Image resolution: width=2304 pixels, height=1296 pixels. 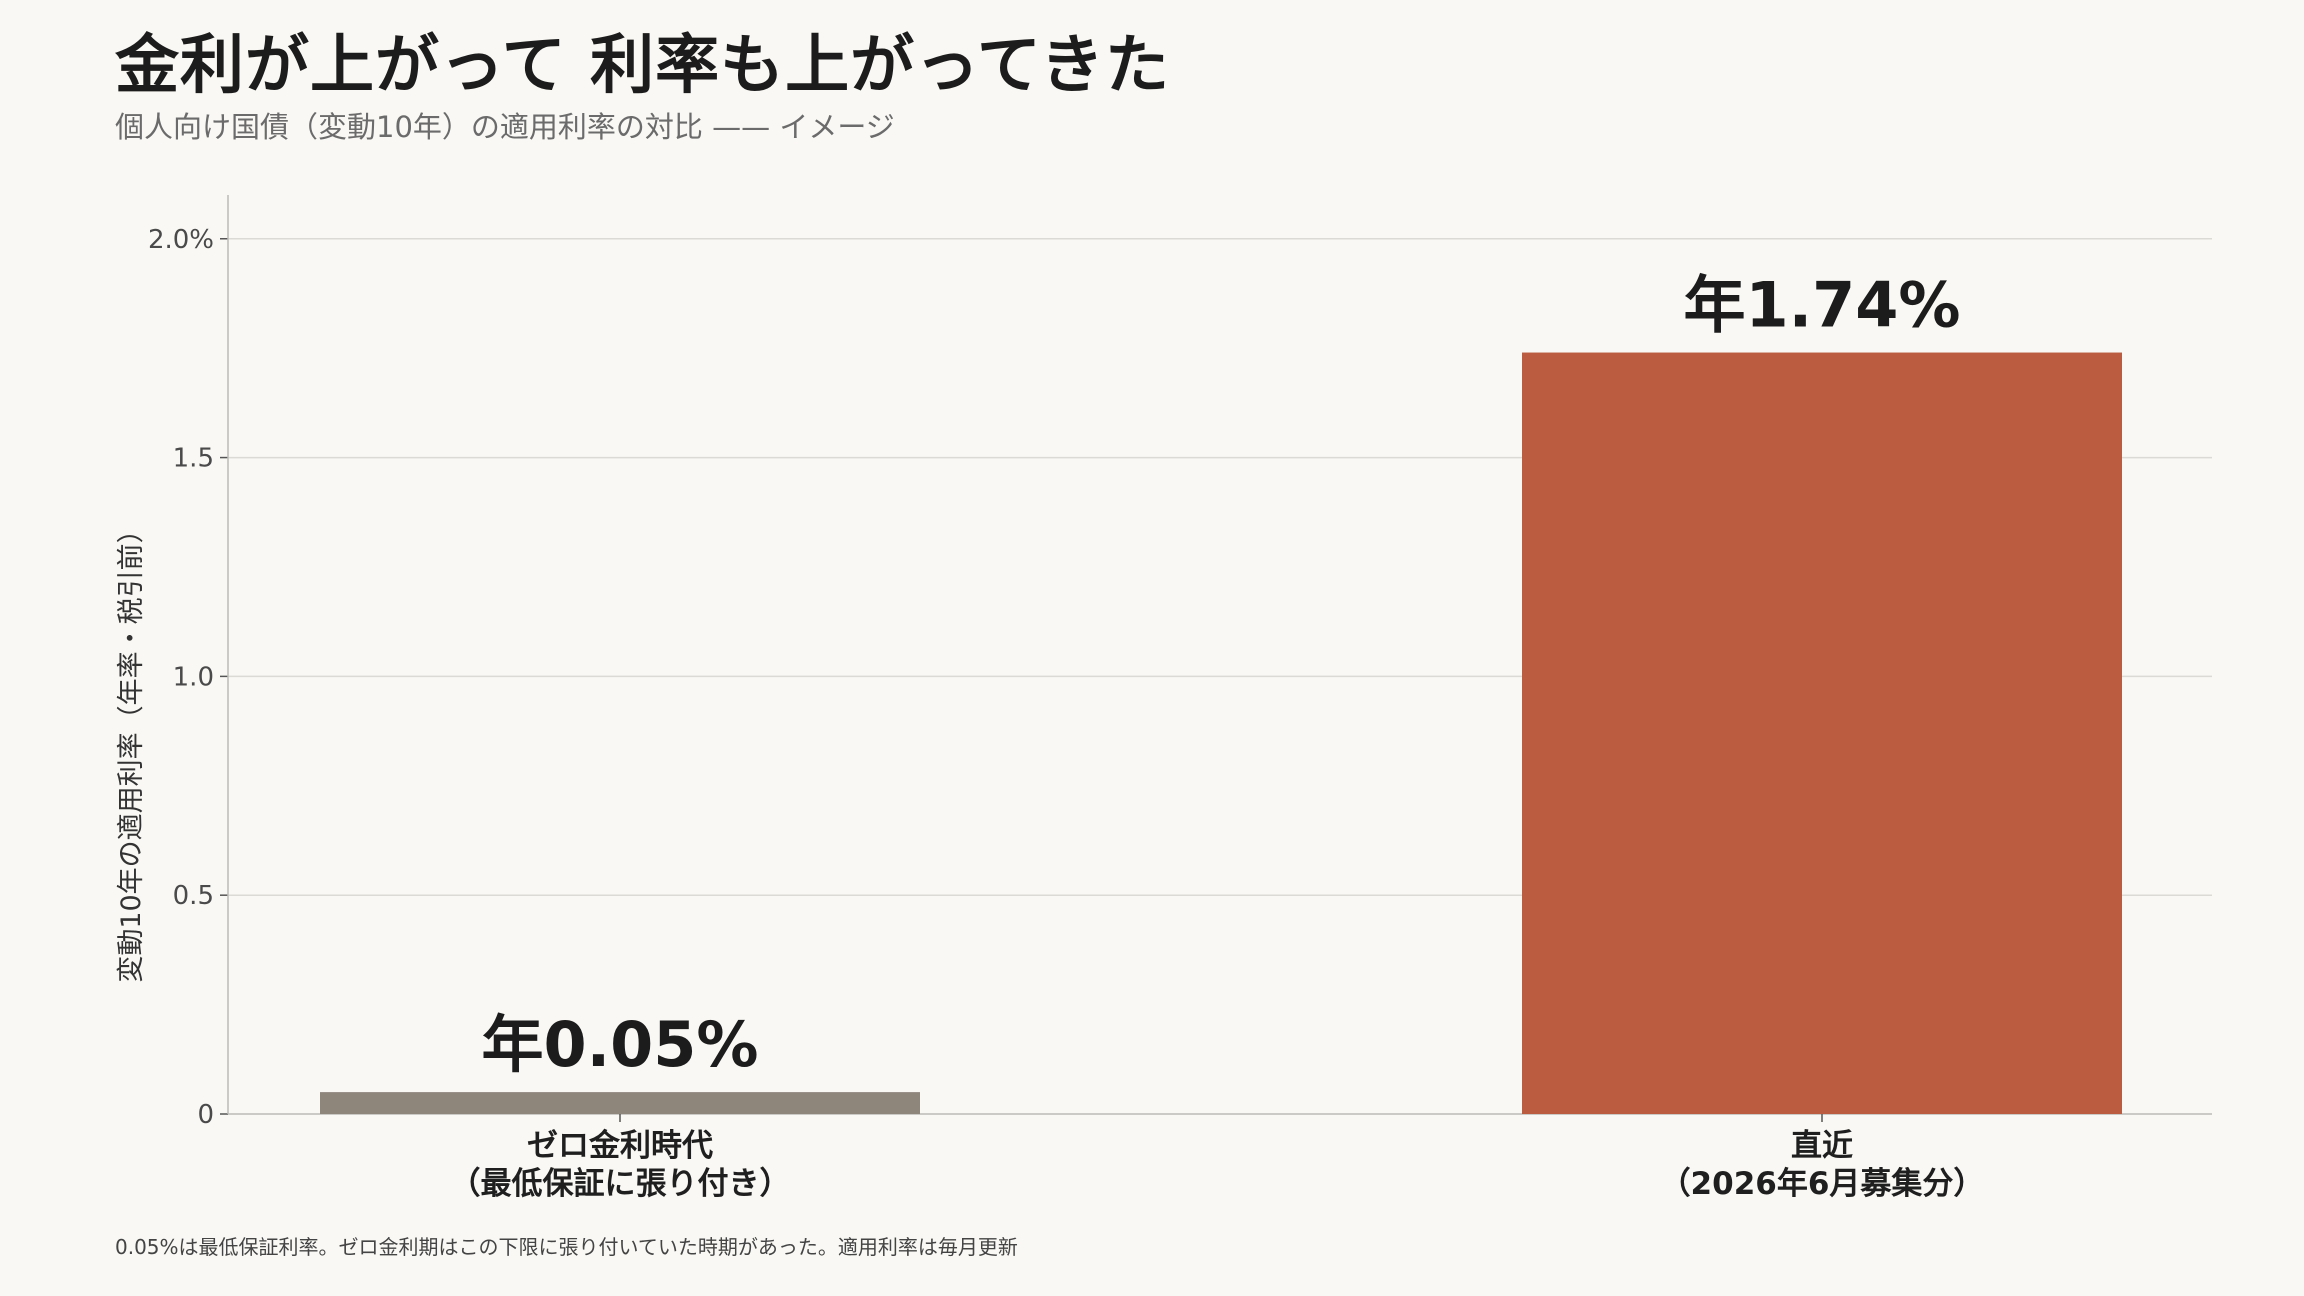 I want to click on chart-subtitle: 個人向け国債（変動10年）の適用利率の対比 —— イメージ, so click(x=505, y=127).